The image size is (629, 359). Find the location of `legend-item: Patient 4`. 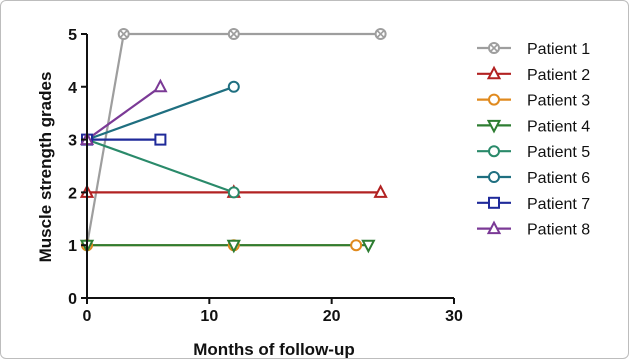

legend-item: Patient 4 is located at coordinates (533, 126).